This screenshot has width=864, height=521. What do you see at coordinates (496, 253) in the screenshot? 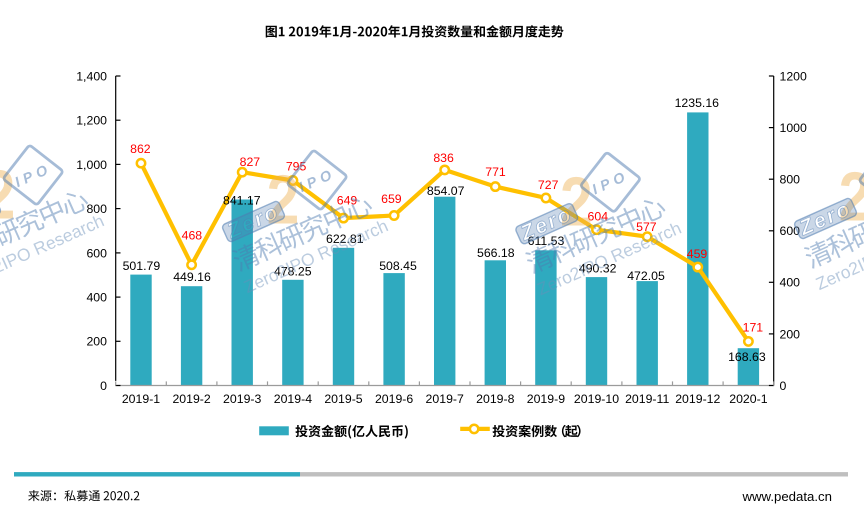
I see `svg-text: 566.18` at bounding box center [496, 253].